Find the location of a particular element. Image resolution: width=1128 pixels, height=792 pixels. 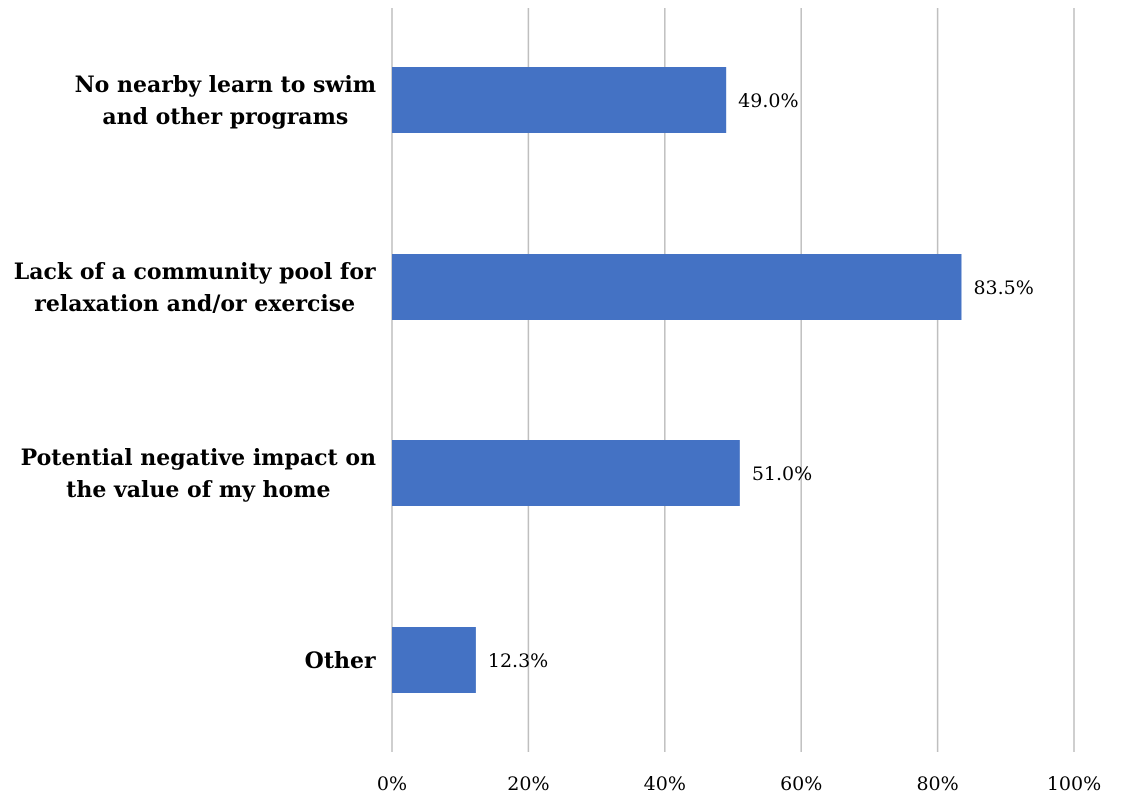

x-tick-label: 20% is located at coordinates (528, 782).